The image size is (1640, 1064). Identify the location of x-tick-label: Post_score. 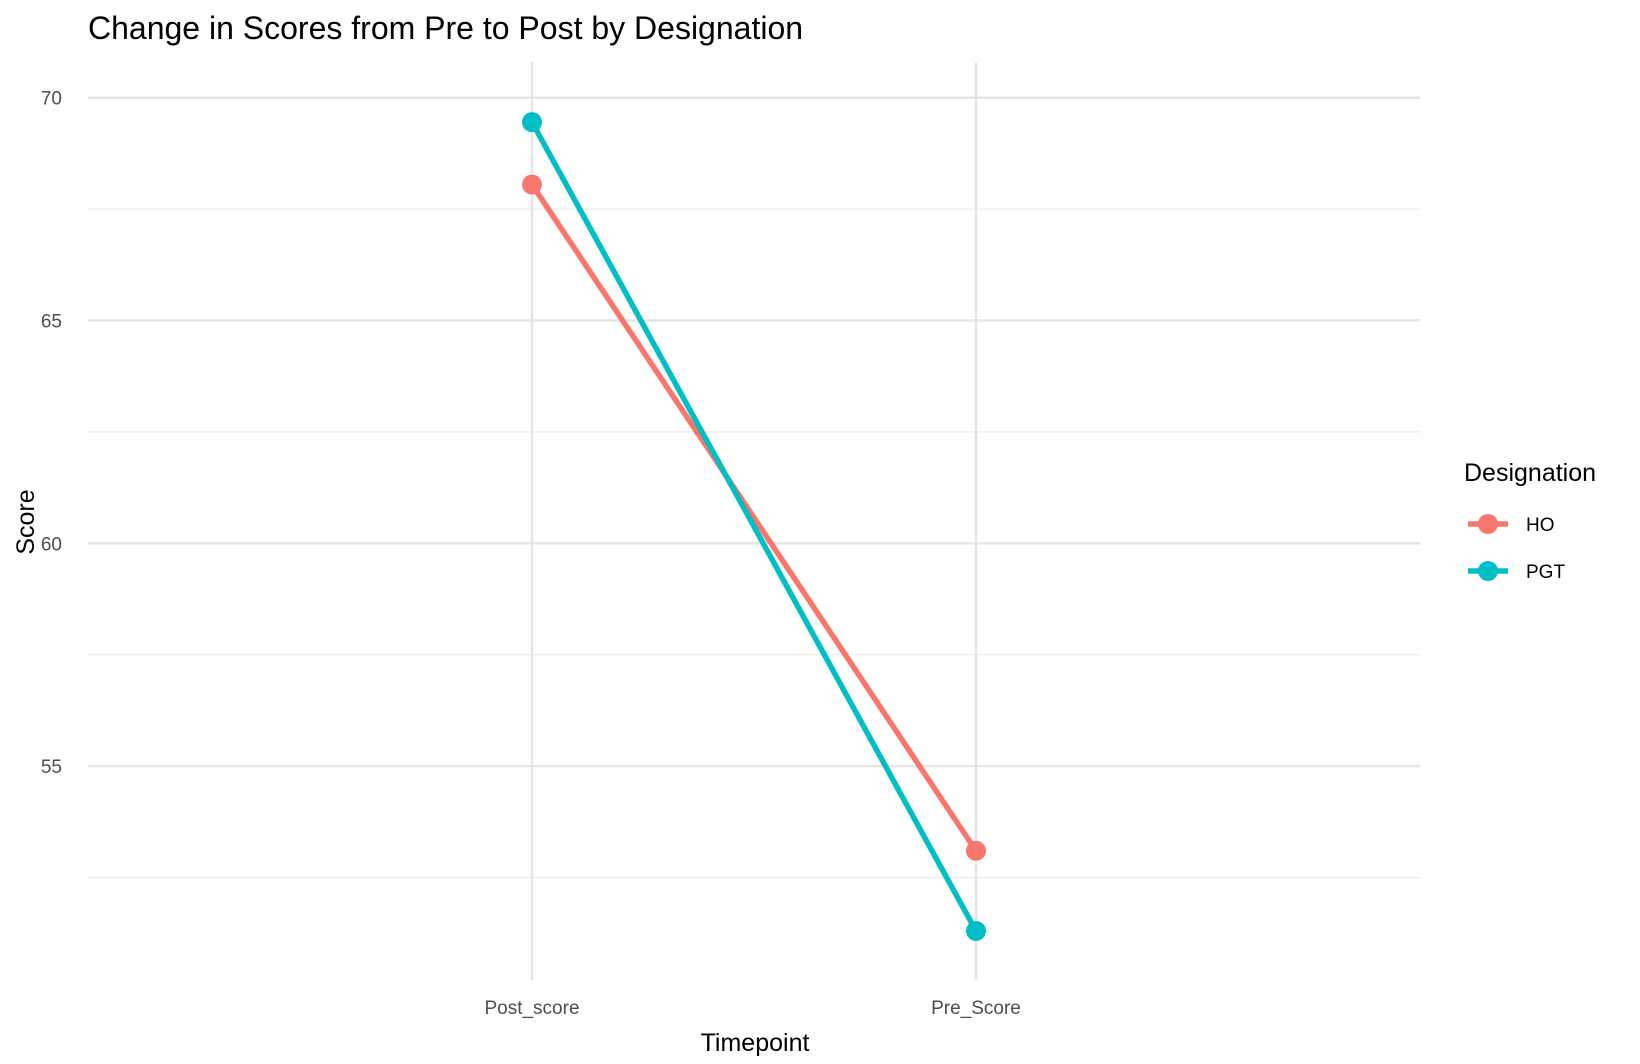
(531, 1008).